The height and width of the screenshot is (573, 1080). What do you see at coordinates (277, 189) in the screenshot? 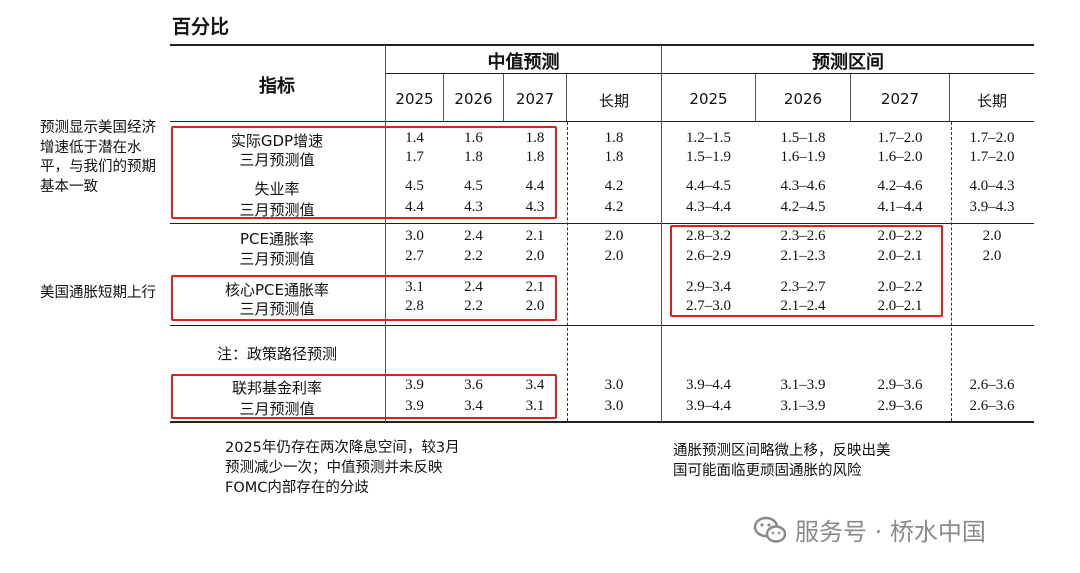
I see `row-label: 失业率` at bounding box center [277, 189].